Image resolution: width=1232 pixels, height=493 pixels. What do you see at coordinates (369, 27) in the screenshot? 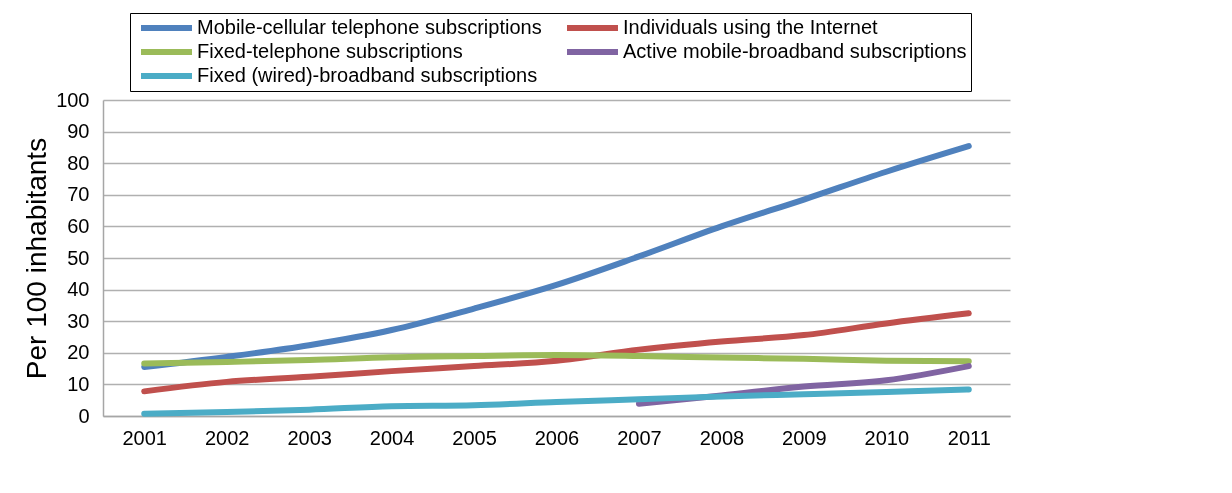
I see `legend-label: Mobile-cellular telephone subscriptions` at bounding box center [369, 27].